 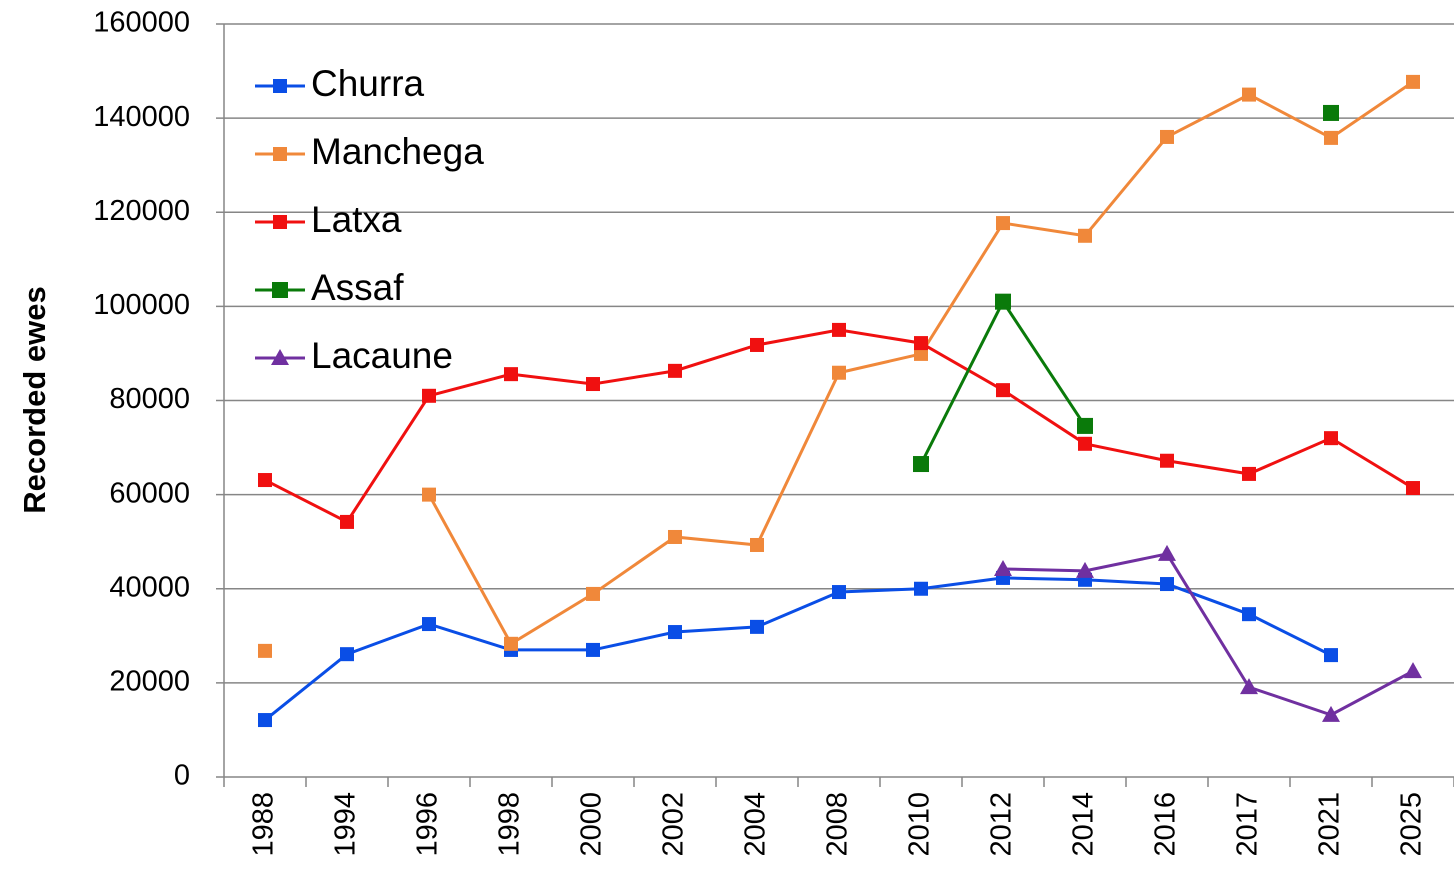 What do you see at coordinates (1412, 824) in the screenshot?
I see `x-tick-label: 2025` at bounding box center [1412, 824].